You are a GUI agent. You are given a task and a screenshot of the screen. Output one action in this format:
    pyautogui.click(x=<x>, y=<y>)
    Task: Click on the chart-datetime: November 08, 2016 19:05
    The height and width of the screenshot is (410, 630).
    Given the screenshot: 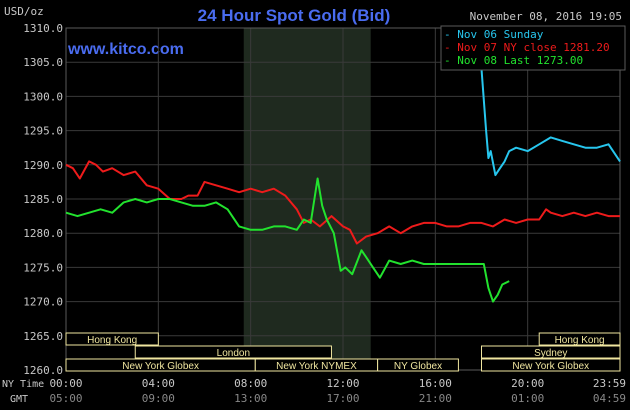 What is the action you would take?
    pyautogui.click(x=546, y=16)
    